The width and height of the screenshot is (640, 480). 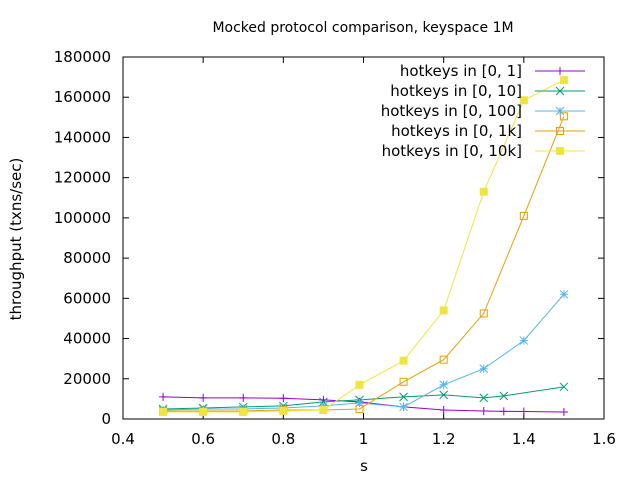 What do you see at coordinates (203, 439) in the screenshot?
I see `x-tick-label: 0.6` at bounding box center [203, 439].